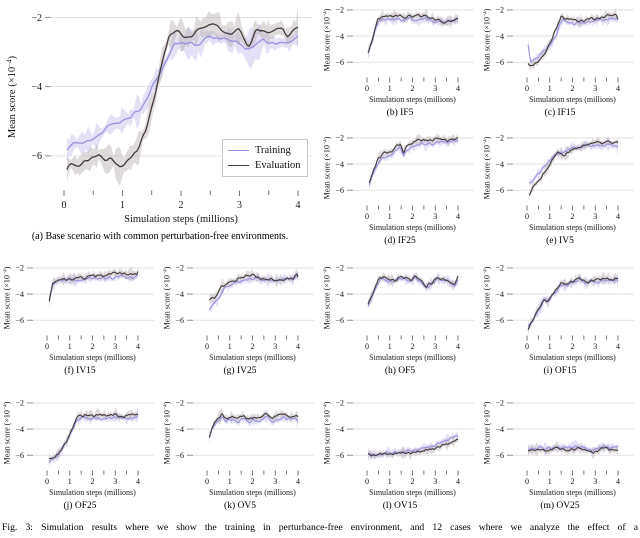 The height and width of the screenshot is (538, 640). Describe the element at coordinates (80, 506) in the screenshot. I see `chart-caption-j: (j) OF25` at that location.